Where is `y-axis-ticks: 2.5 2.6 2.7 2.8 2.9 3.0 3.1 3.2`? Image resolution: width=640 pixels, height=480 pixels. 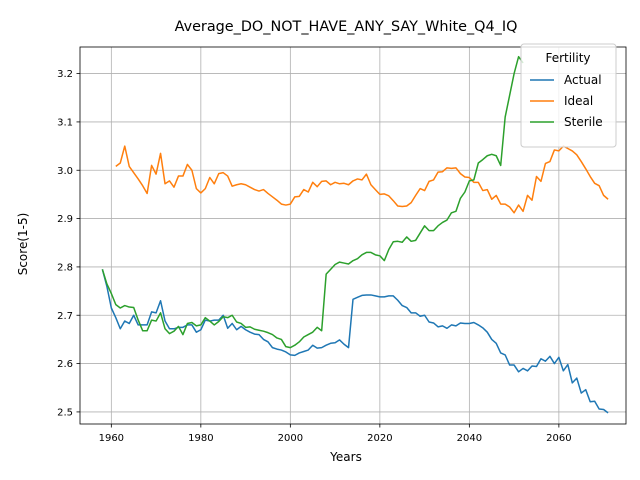
y-axis-ticks: 2.5 2.6 2.7 2.8 2.9 3.0 3.1 3.2 is located at coordinates (68, 244).